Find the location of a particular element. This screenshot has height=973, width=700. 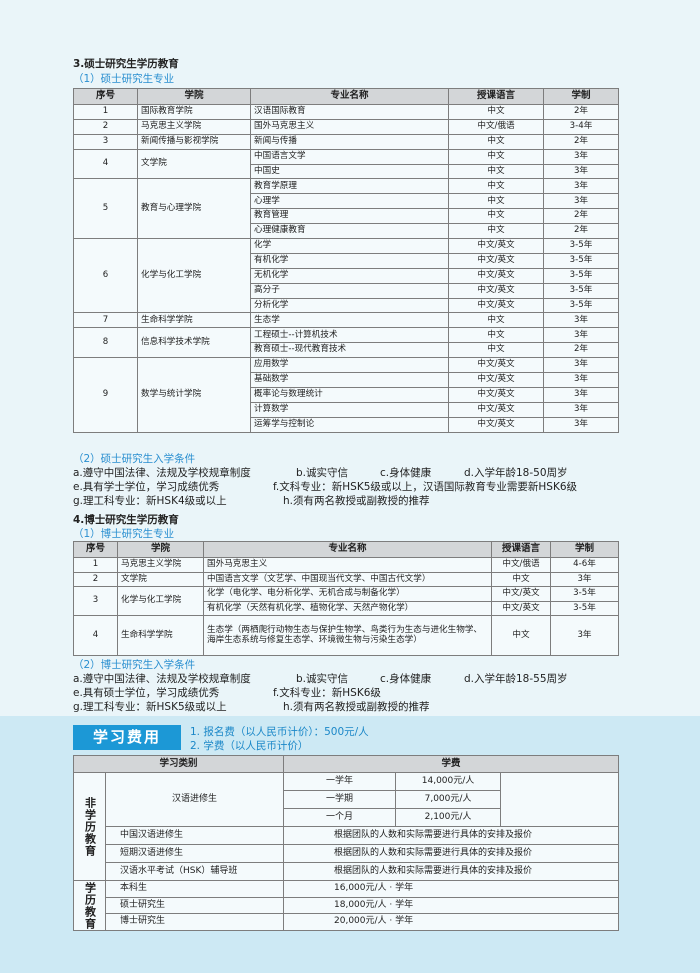

college-cell: 国际教育学院 is located at coordinates (194, 112).